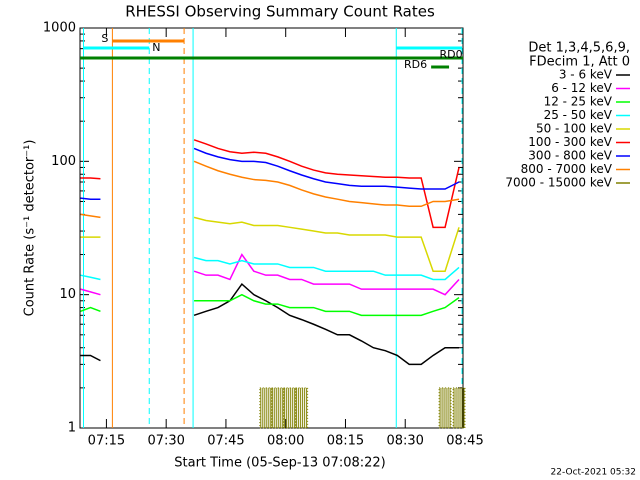 The height and width of the screenshot is (480, 640). I want to click on legend-label: 100 - 300 keV, so click(570, 142).